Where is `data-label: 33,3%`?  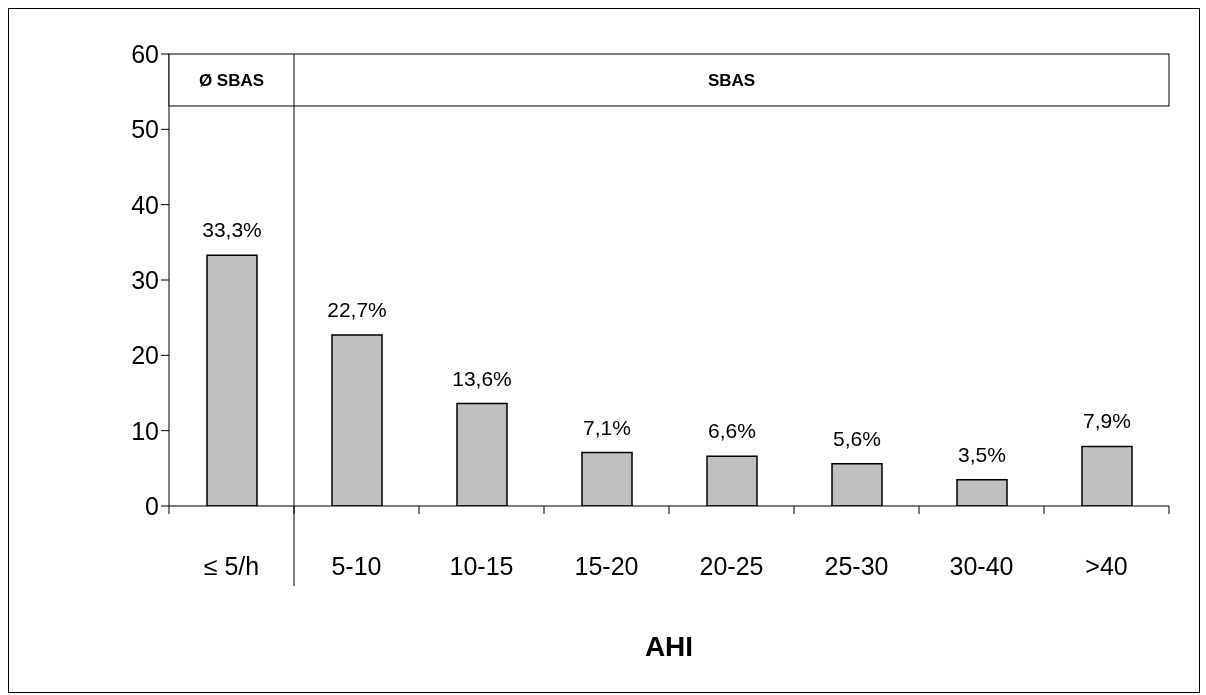 data-label: 33,3% is located at coordinates (232, 230).